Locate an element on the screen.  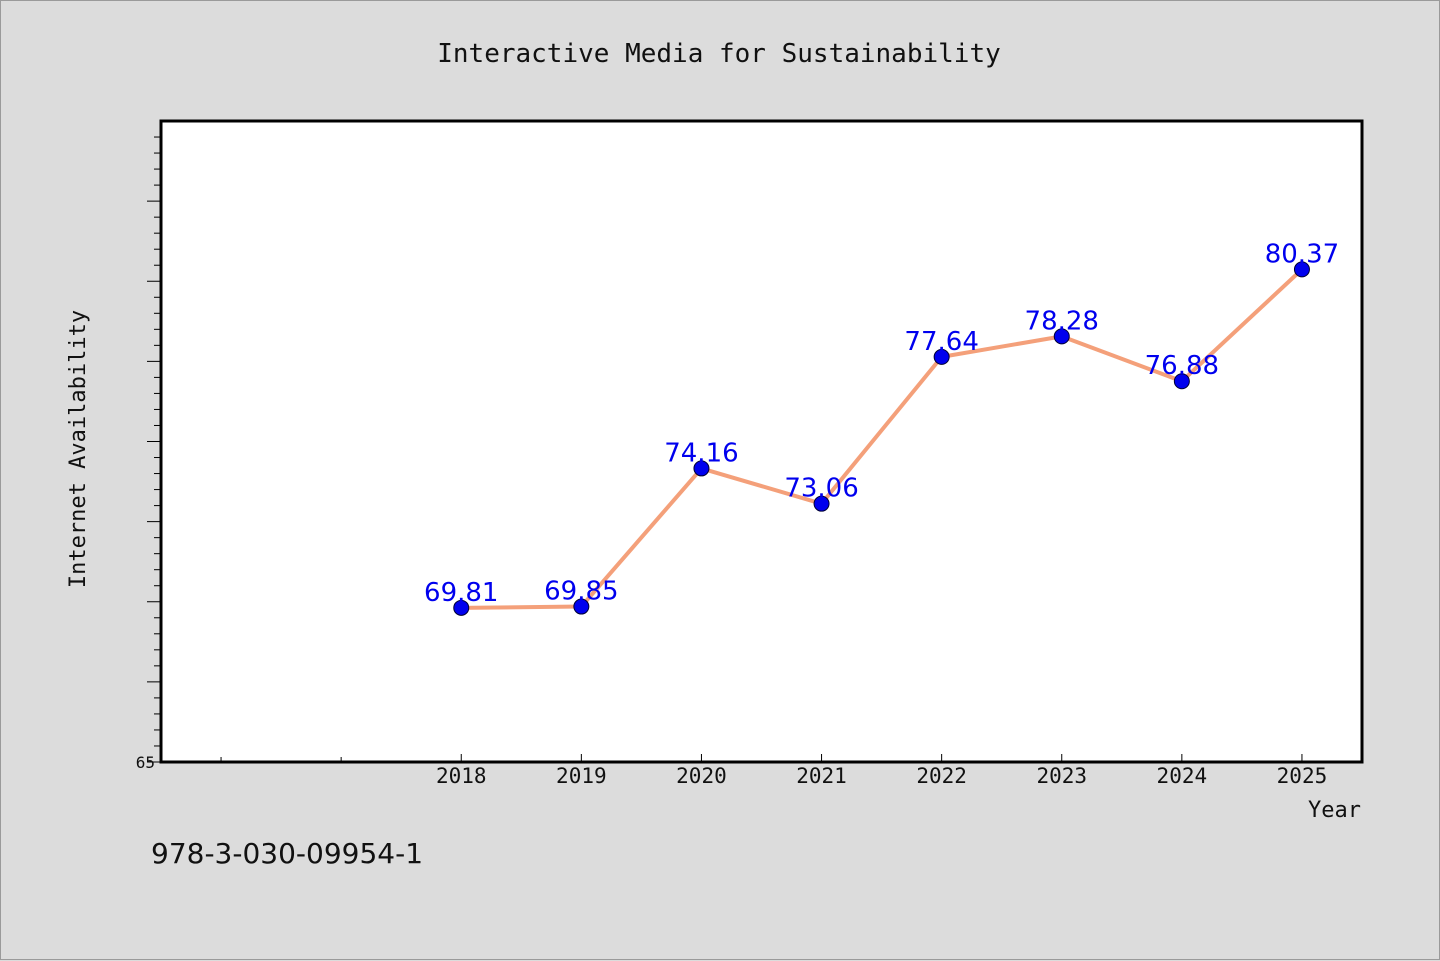
chart-title: Interactive Media for Sustainability is located at coordinates (719, 54).